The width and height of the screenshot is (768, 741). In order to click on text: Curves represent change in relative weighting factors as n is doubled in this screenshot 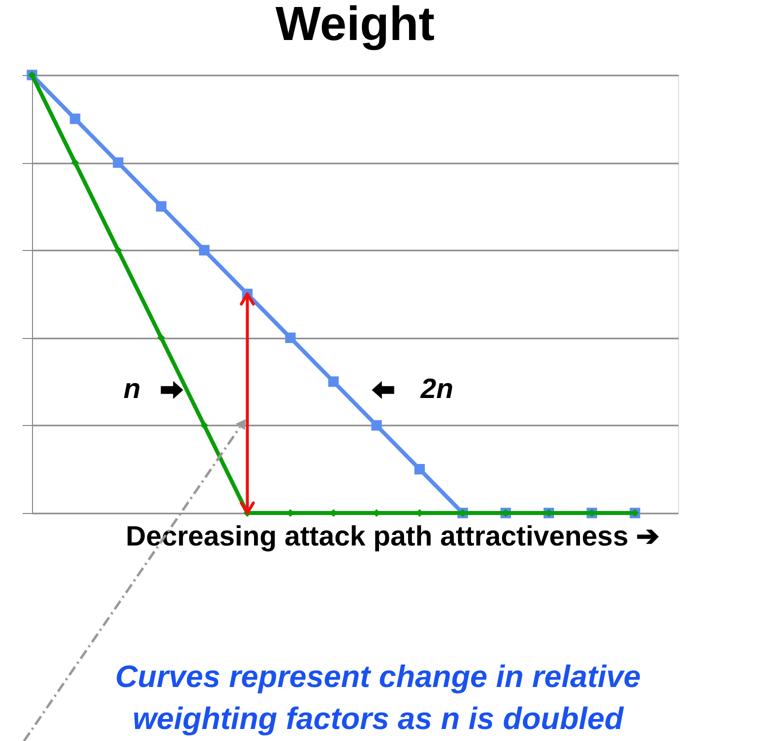, I will do `click(378, 697)`.